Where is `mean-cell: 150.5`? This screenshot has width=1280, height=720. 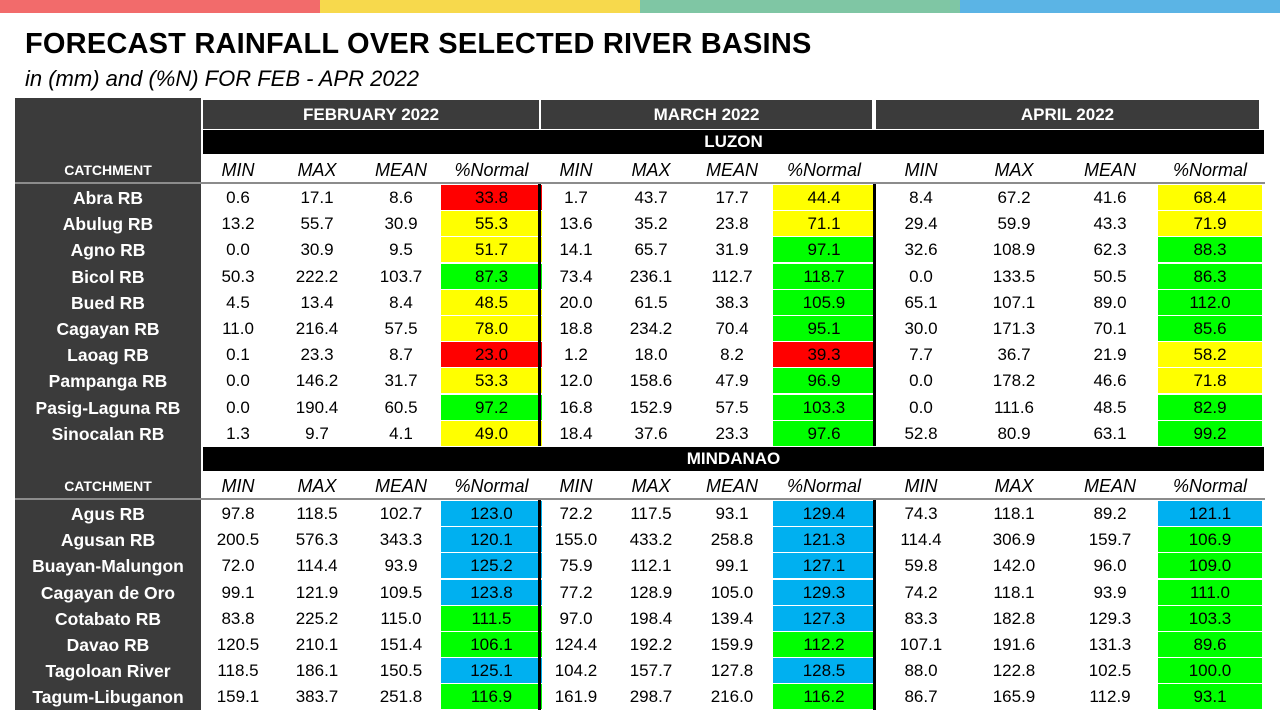 mean-cell: 150.5 is located at coordinates (401, 671).